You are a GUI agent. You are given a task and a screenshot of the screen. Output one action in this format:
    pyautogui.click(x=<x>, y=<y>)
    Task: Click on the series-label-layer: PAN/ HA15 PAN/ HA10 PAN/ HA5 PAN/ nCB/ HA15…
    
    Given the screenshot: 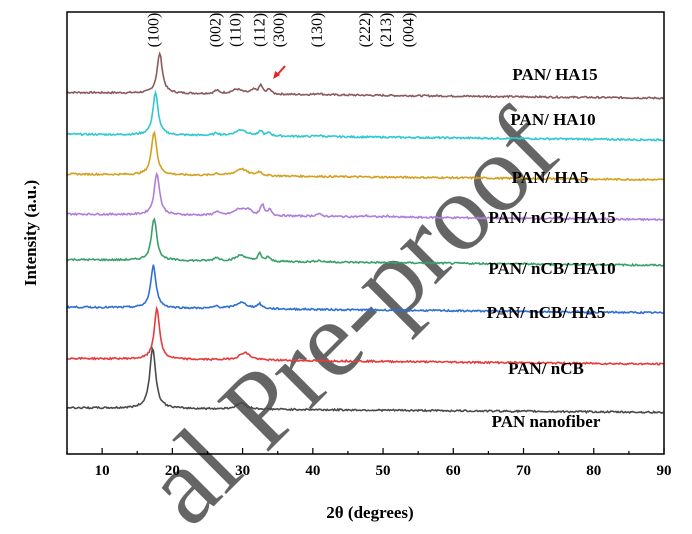 What is the action you would take?
    pyautogui.click(x=551, y=248)
    